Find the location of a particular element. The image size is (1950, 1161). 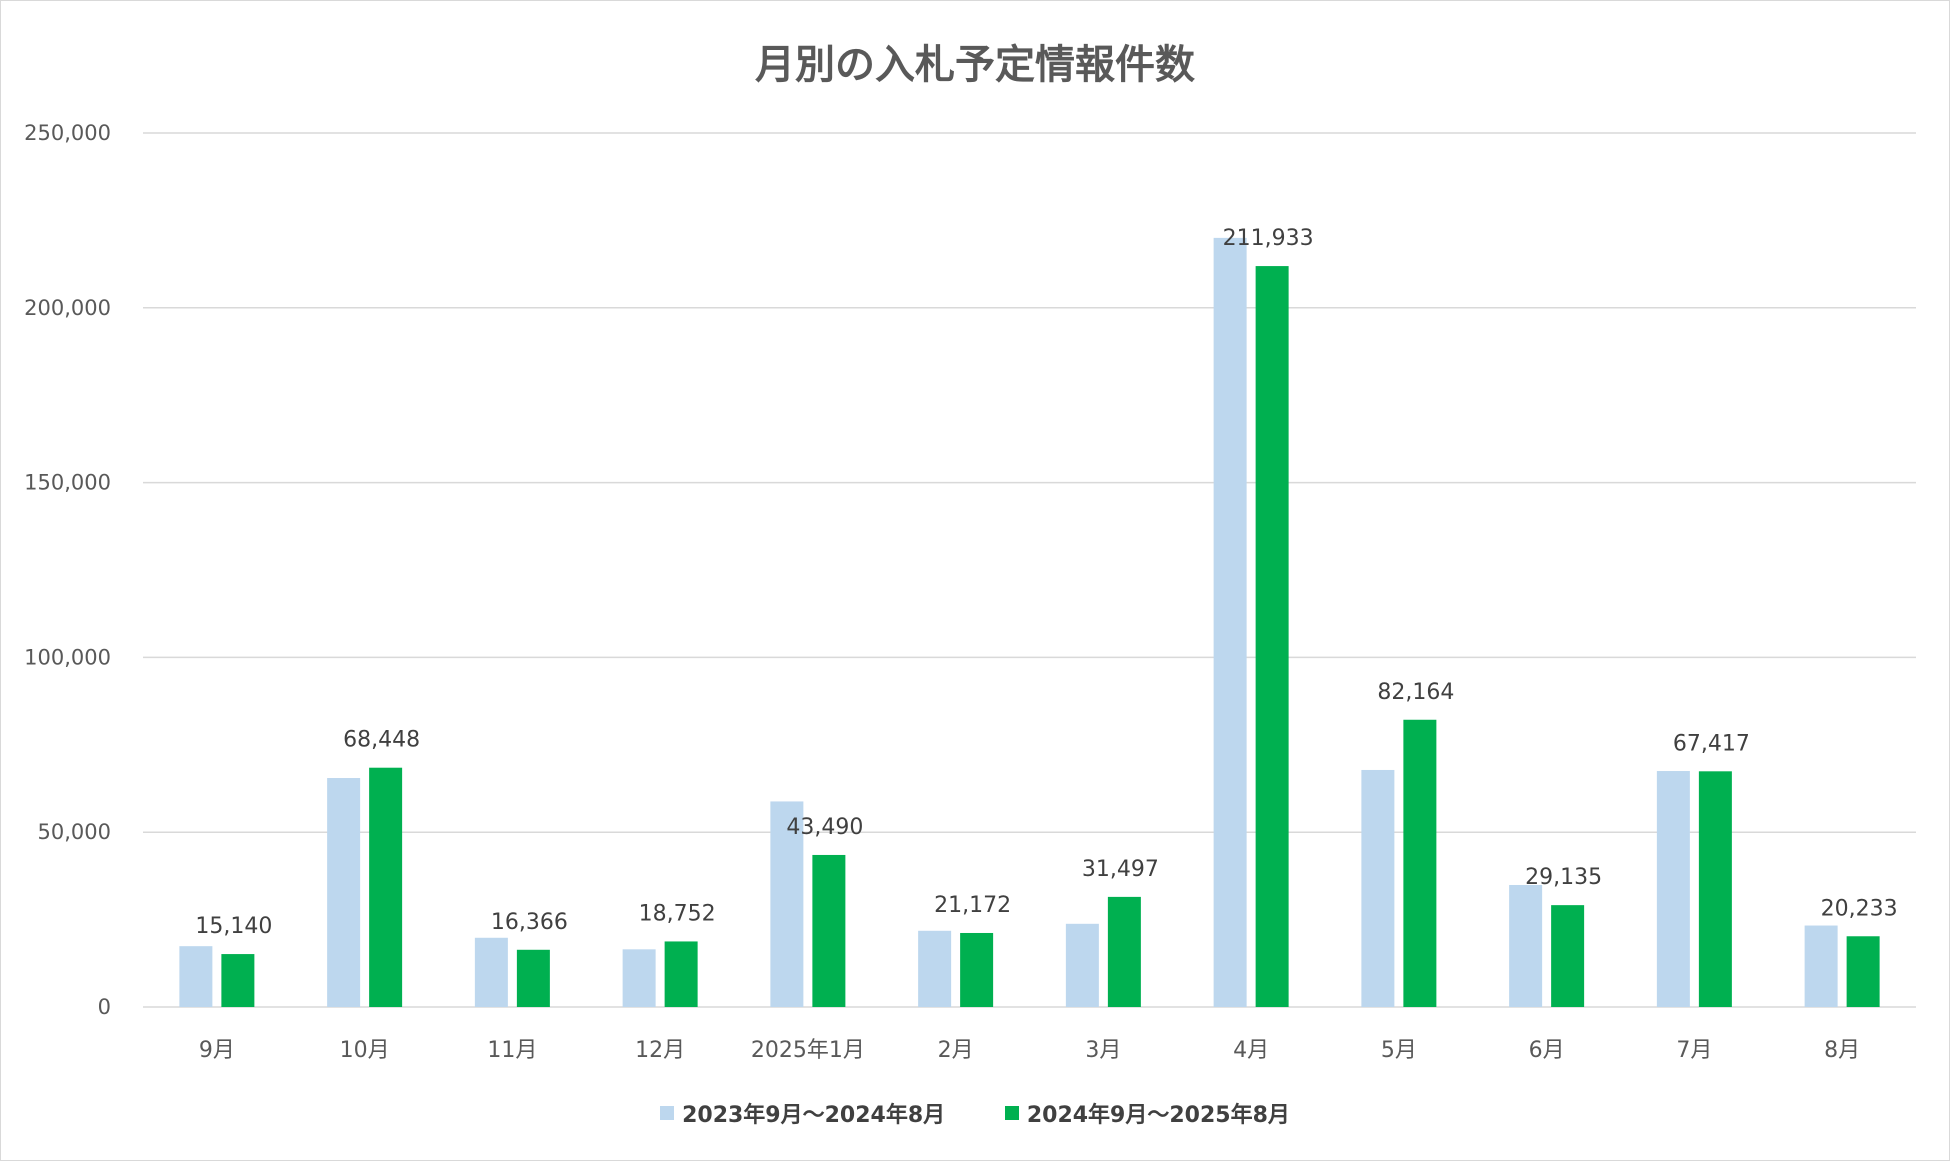

legend: 2023年9月～2024年8月 2024年9月～2025年8月 is located at coordinates (975, 1113).